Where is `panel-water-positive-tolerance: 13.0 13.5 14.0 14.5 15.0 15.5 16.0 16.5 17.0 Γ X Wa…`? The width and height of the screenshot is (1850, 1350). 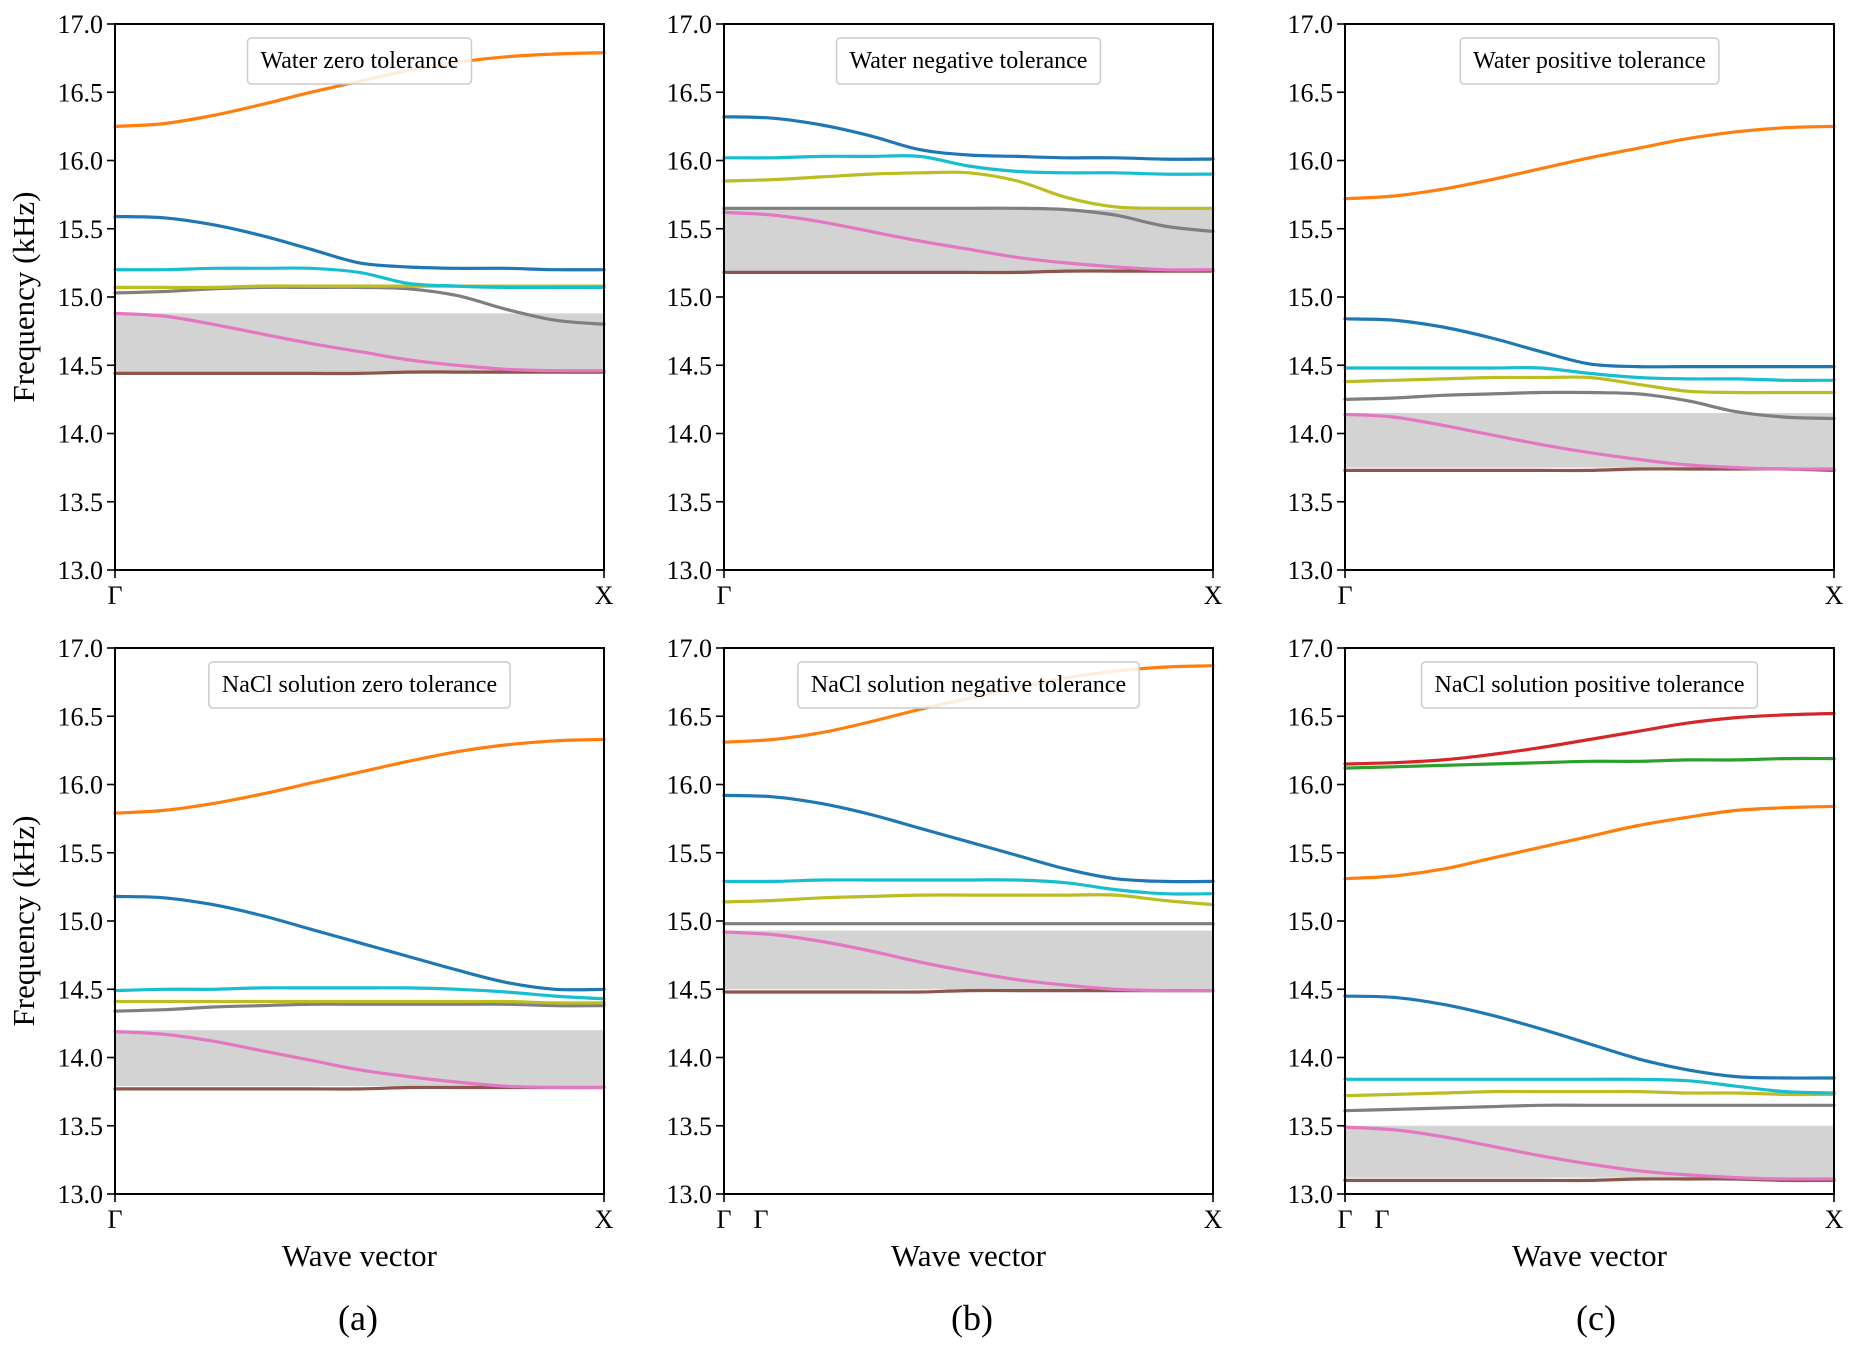
panel-water-positive-tolerance: 13.0 13.5 14.0 14.5 15.0 15.5 16.0 16.5 17.0 Γ X Wa… is located at coordinates (1566, 310).